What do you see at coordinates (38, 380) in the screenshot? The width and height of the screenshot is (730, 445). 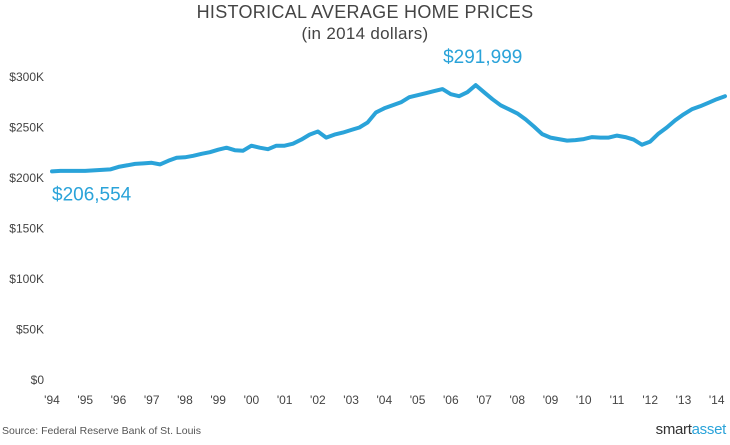 I see `y-tick-label: $0` at bounding box center [38, 380].